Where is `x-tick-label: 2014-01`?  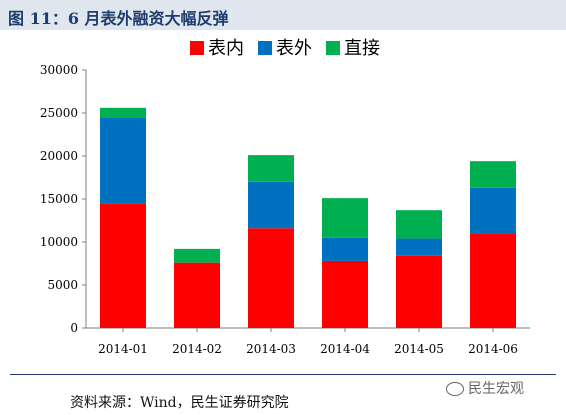
x-tick-label: 2014-01 is located at coordinates (123, 349).